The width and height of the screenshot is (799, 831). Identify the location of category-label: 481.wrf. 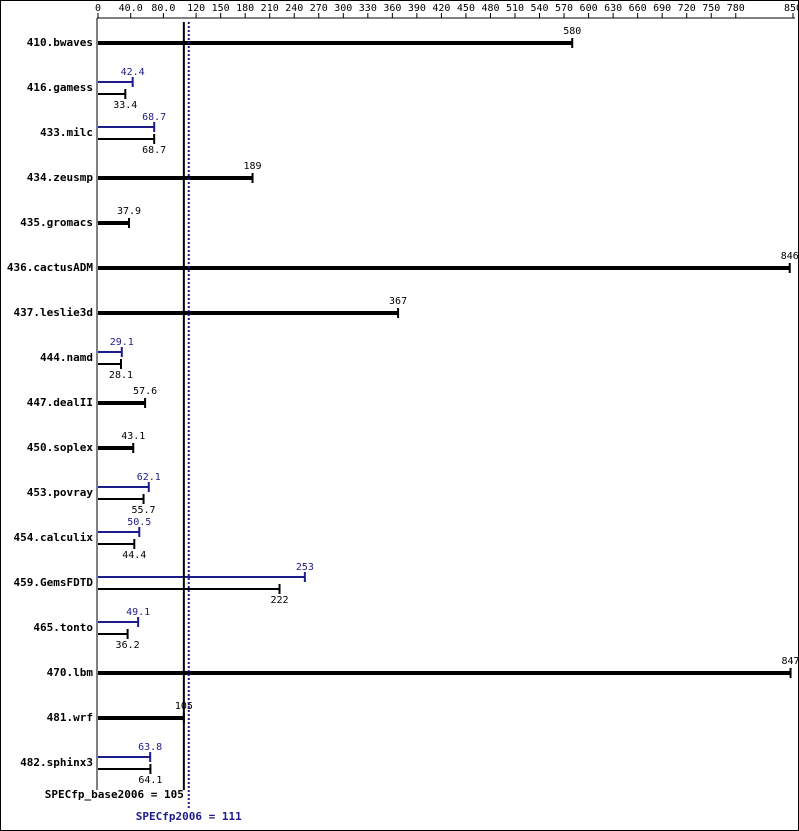
(70, 717).